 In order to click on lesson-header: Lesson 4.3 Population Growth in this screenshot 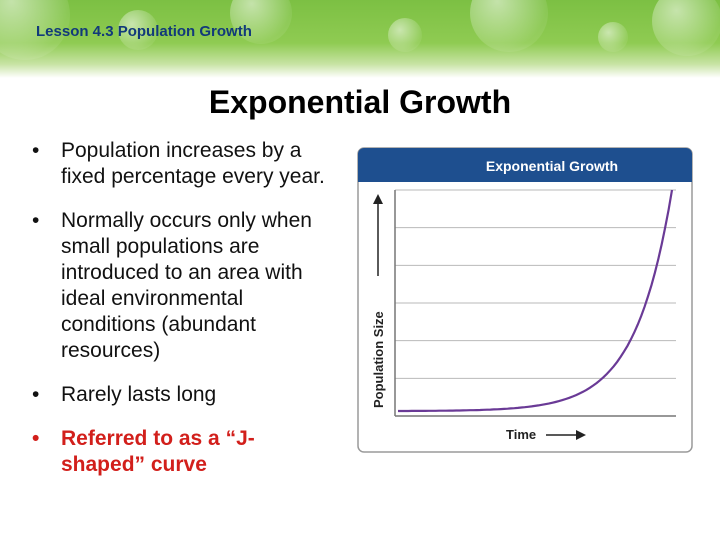, I will do `click(144, 31)`.